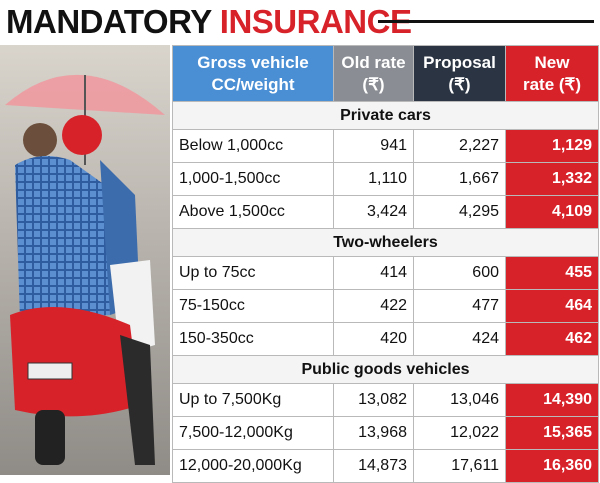 The image size is (600, 483). What do you see at coordinates (373, 179) in the screenshot?
I see `rate: 1,110` at bounding box center [373, 179].